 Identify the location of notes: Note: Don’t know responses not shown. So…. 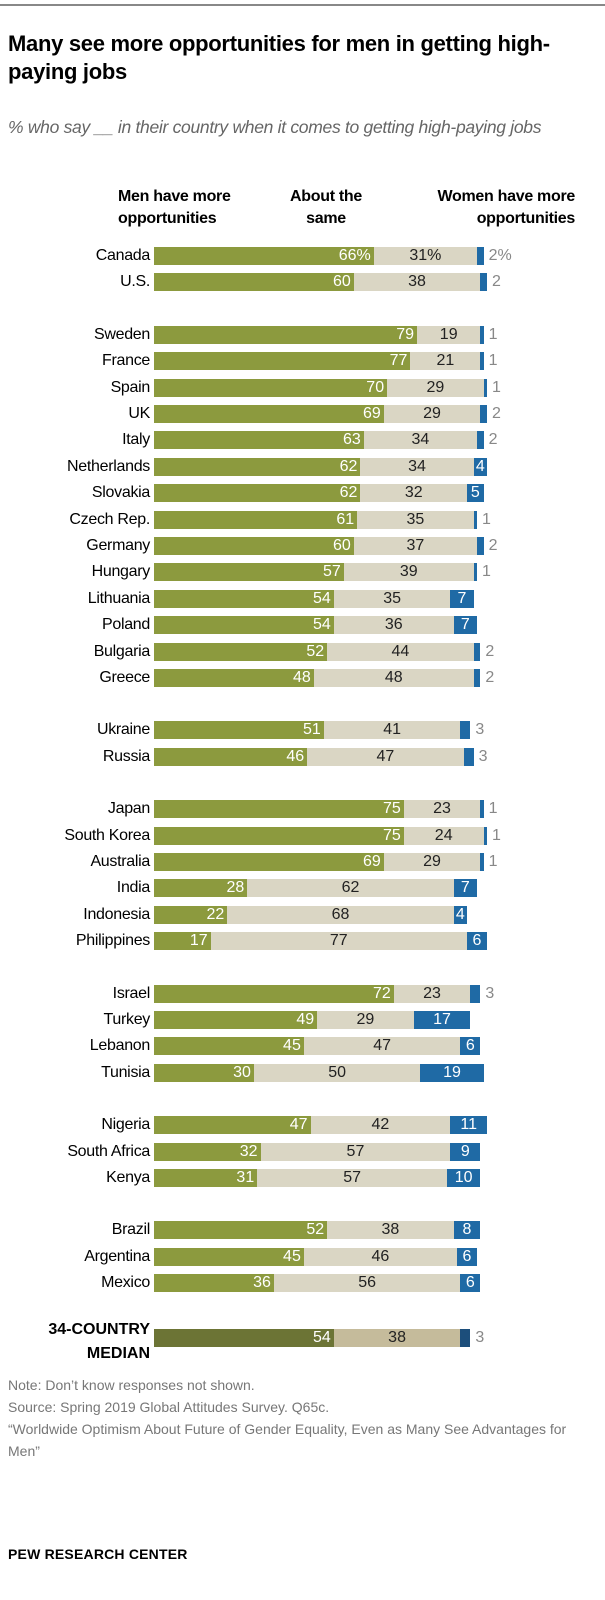
(303, 1418).